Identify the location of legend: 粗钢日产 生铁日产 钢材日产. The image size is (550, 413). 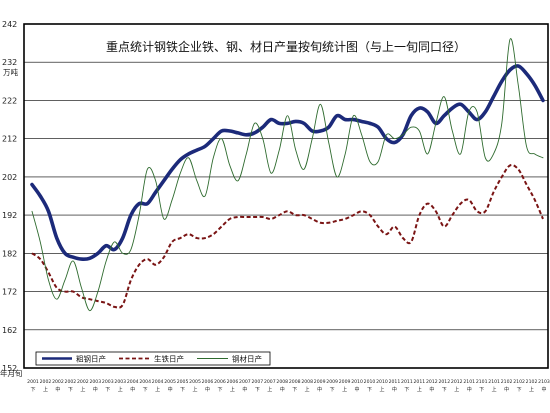
(153, 358).